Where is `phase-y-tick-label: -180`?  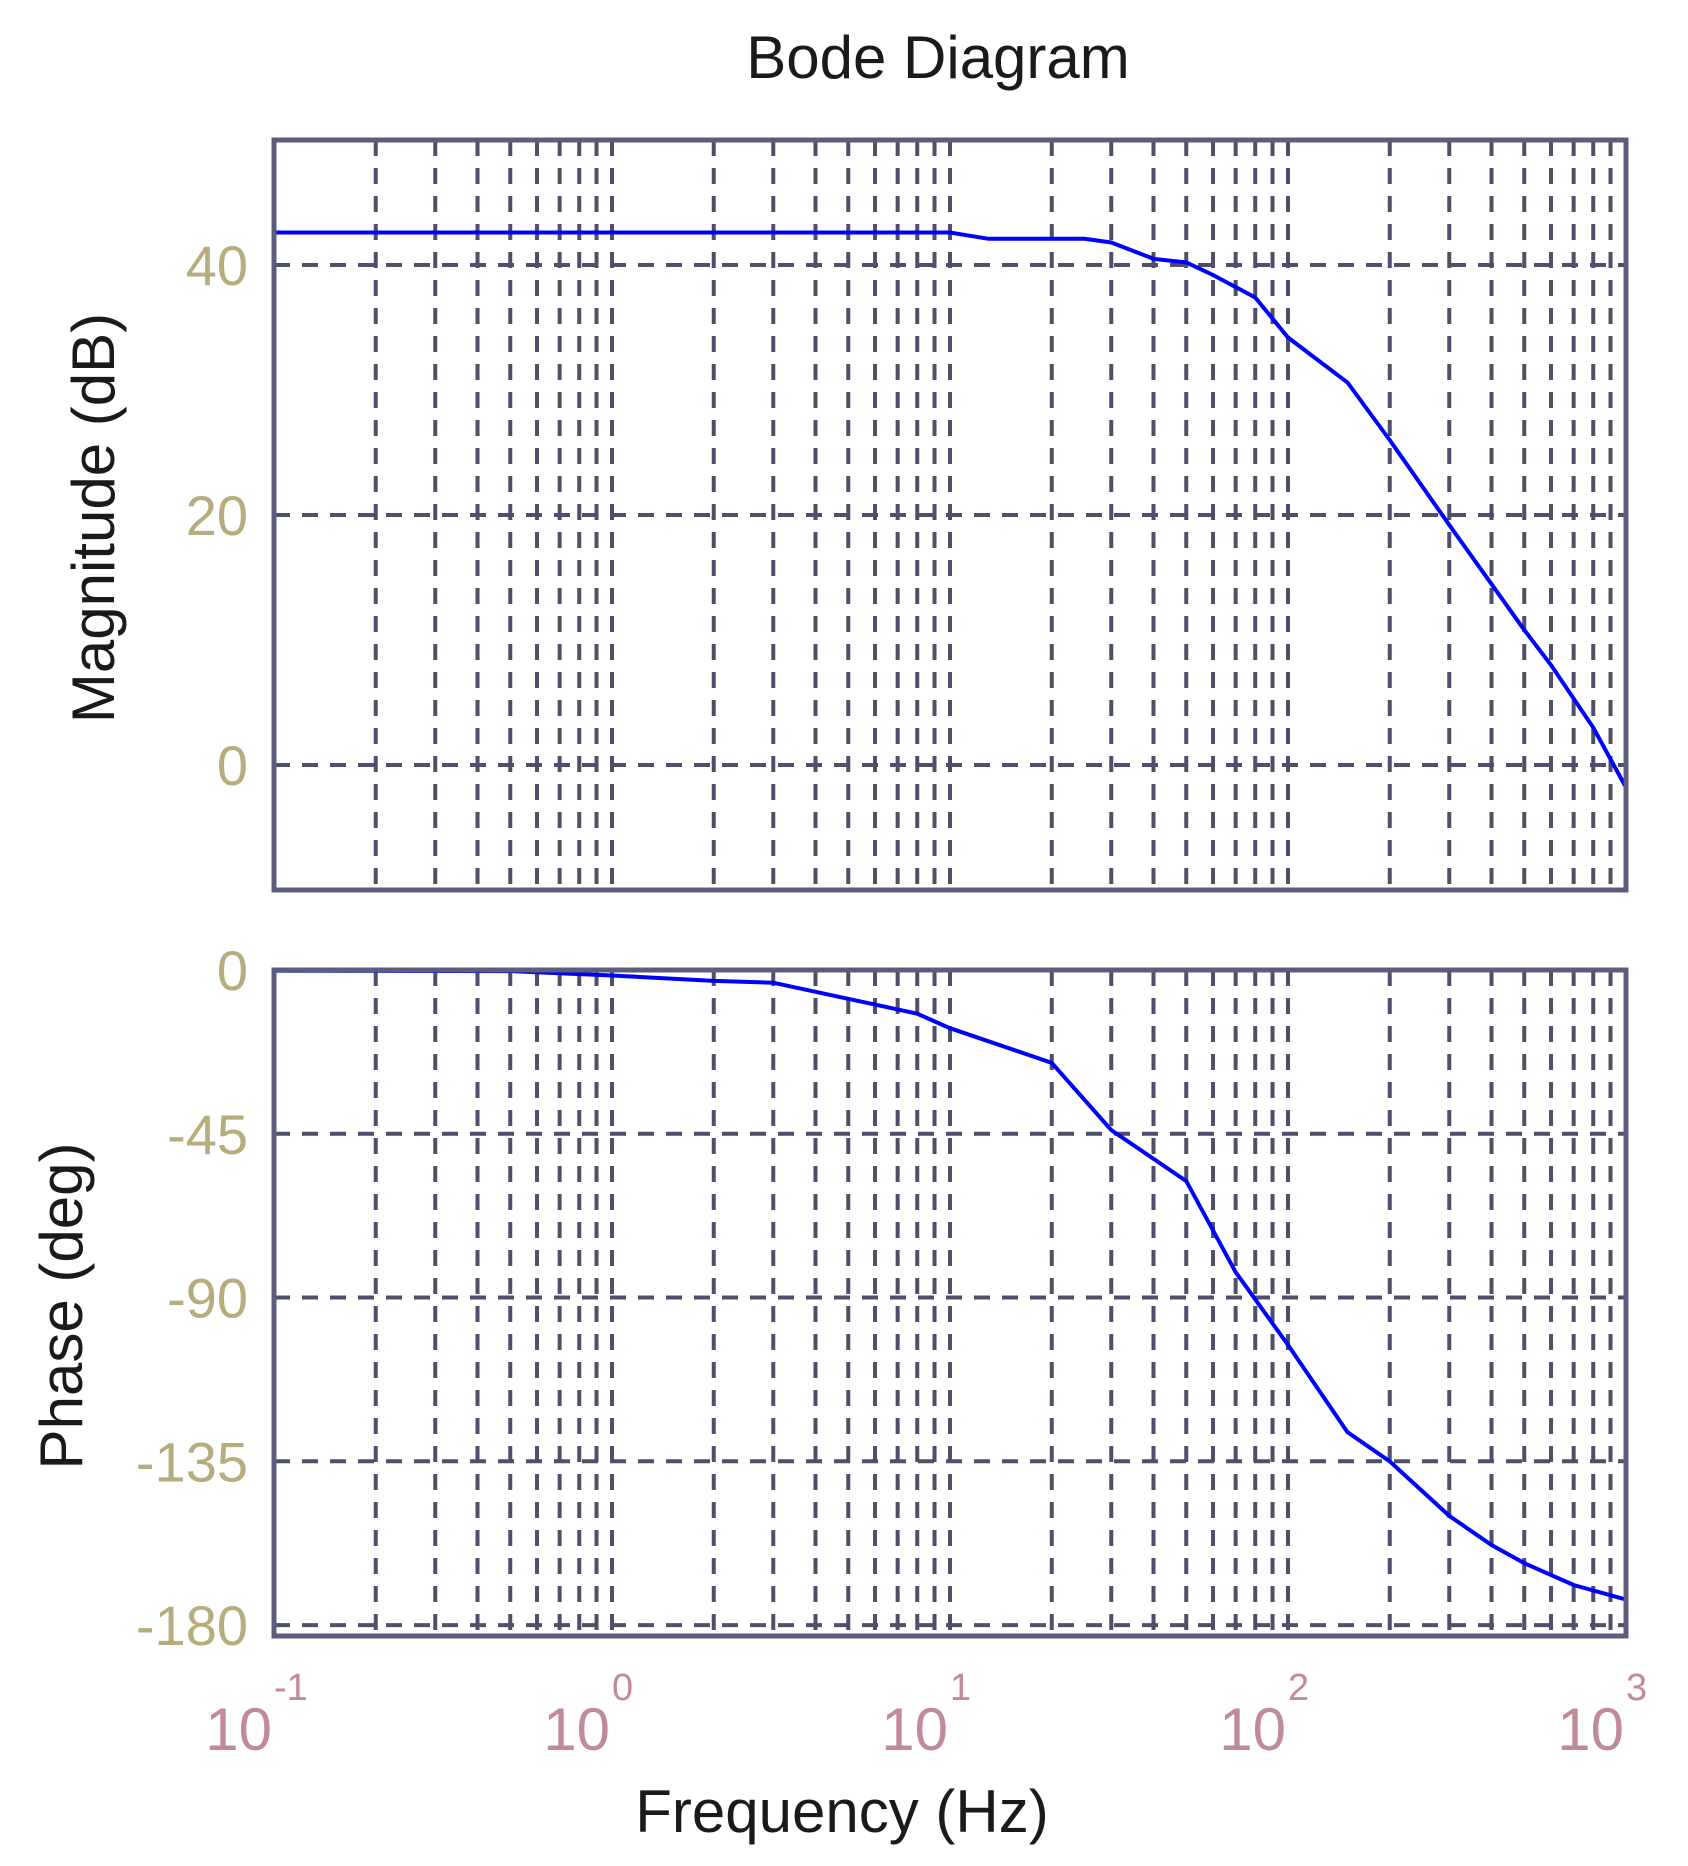
phase-y-tick-label: -180 is located at coordinates (192, 1625).